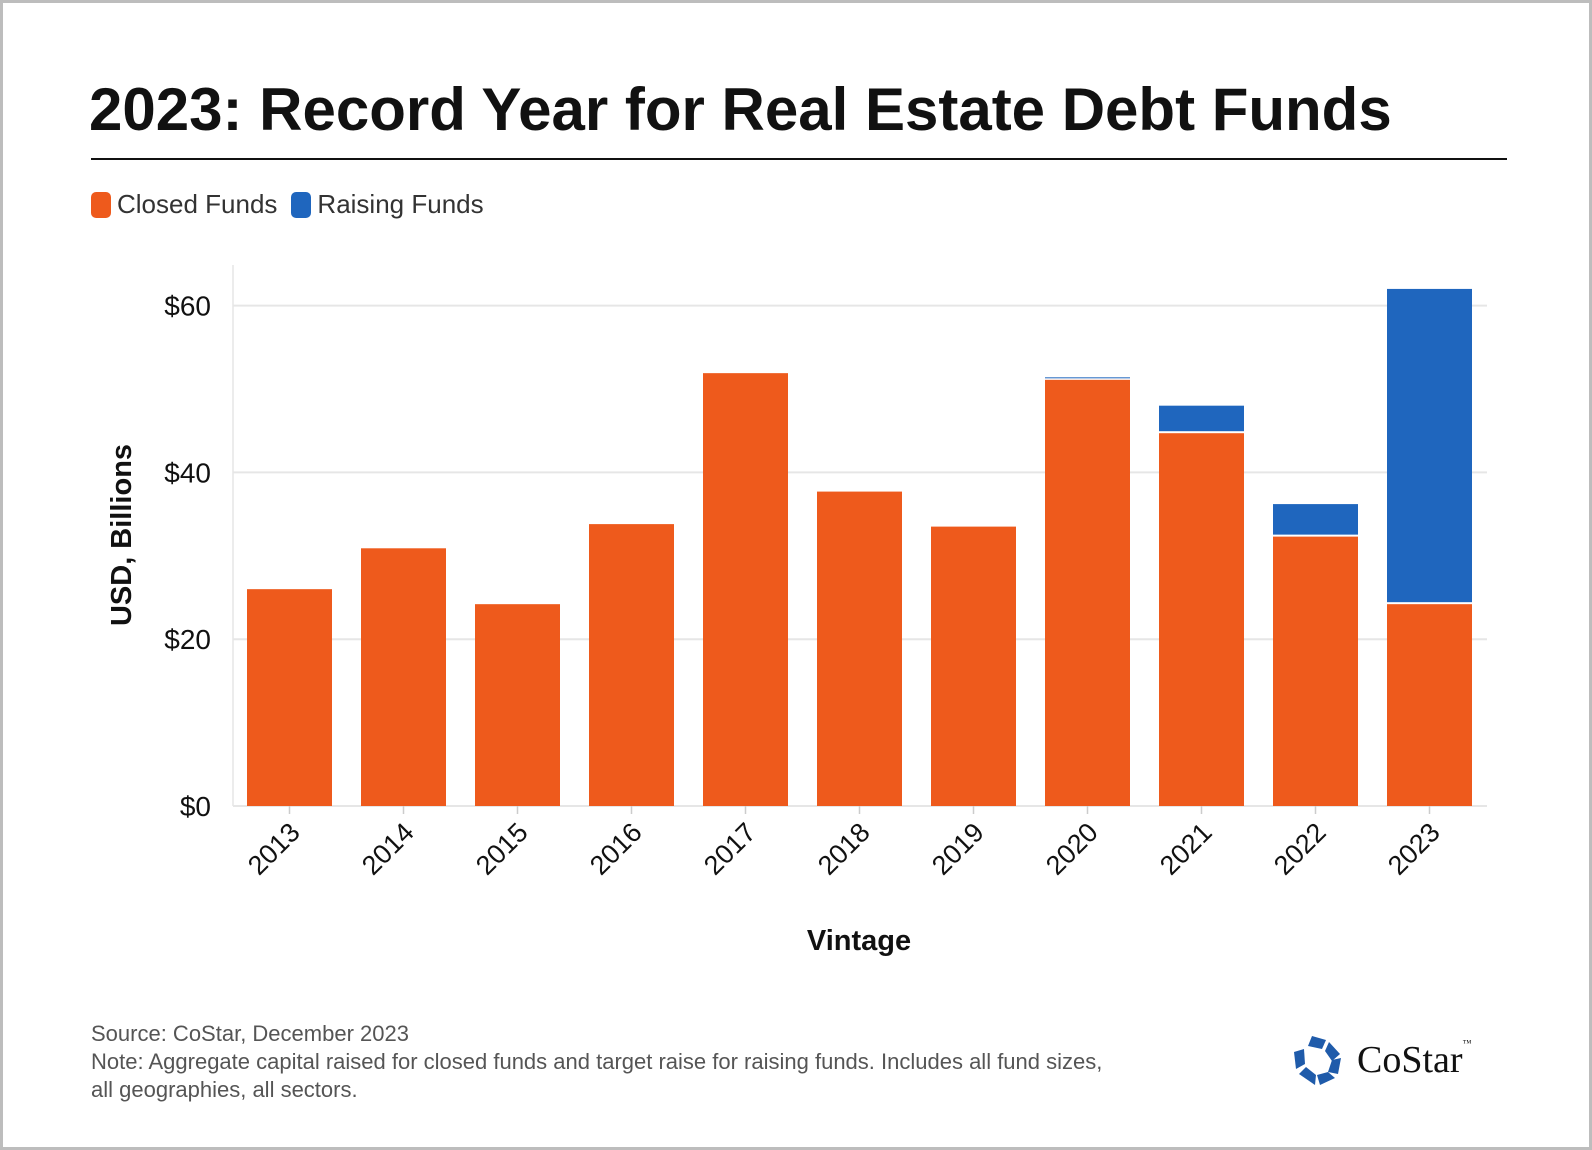 This screenshot has height=1150, width=1592. I want to click on legend-label-raising: Raising Funds, so click(400, 204).